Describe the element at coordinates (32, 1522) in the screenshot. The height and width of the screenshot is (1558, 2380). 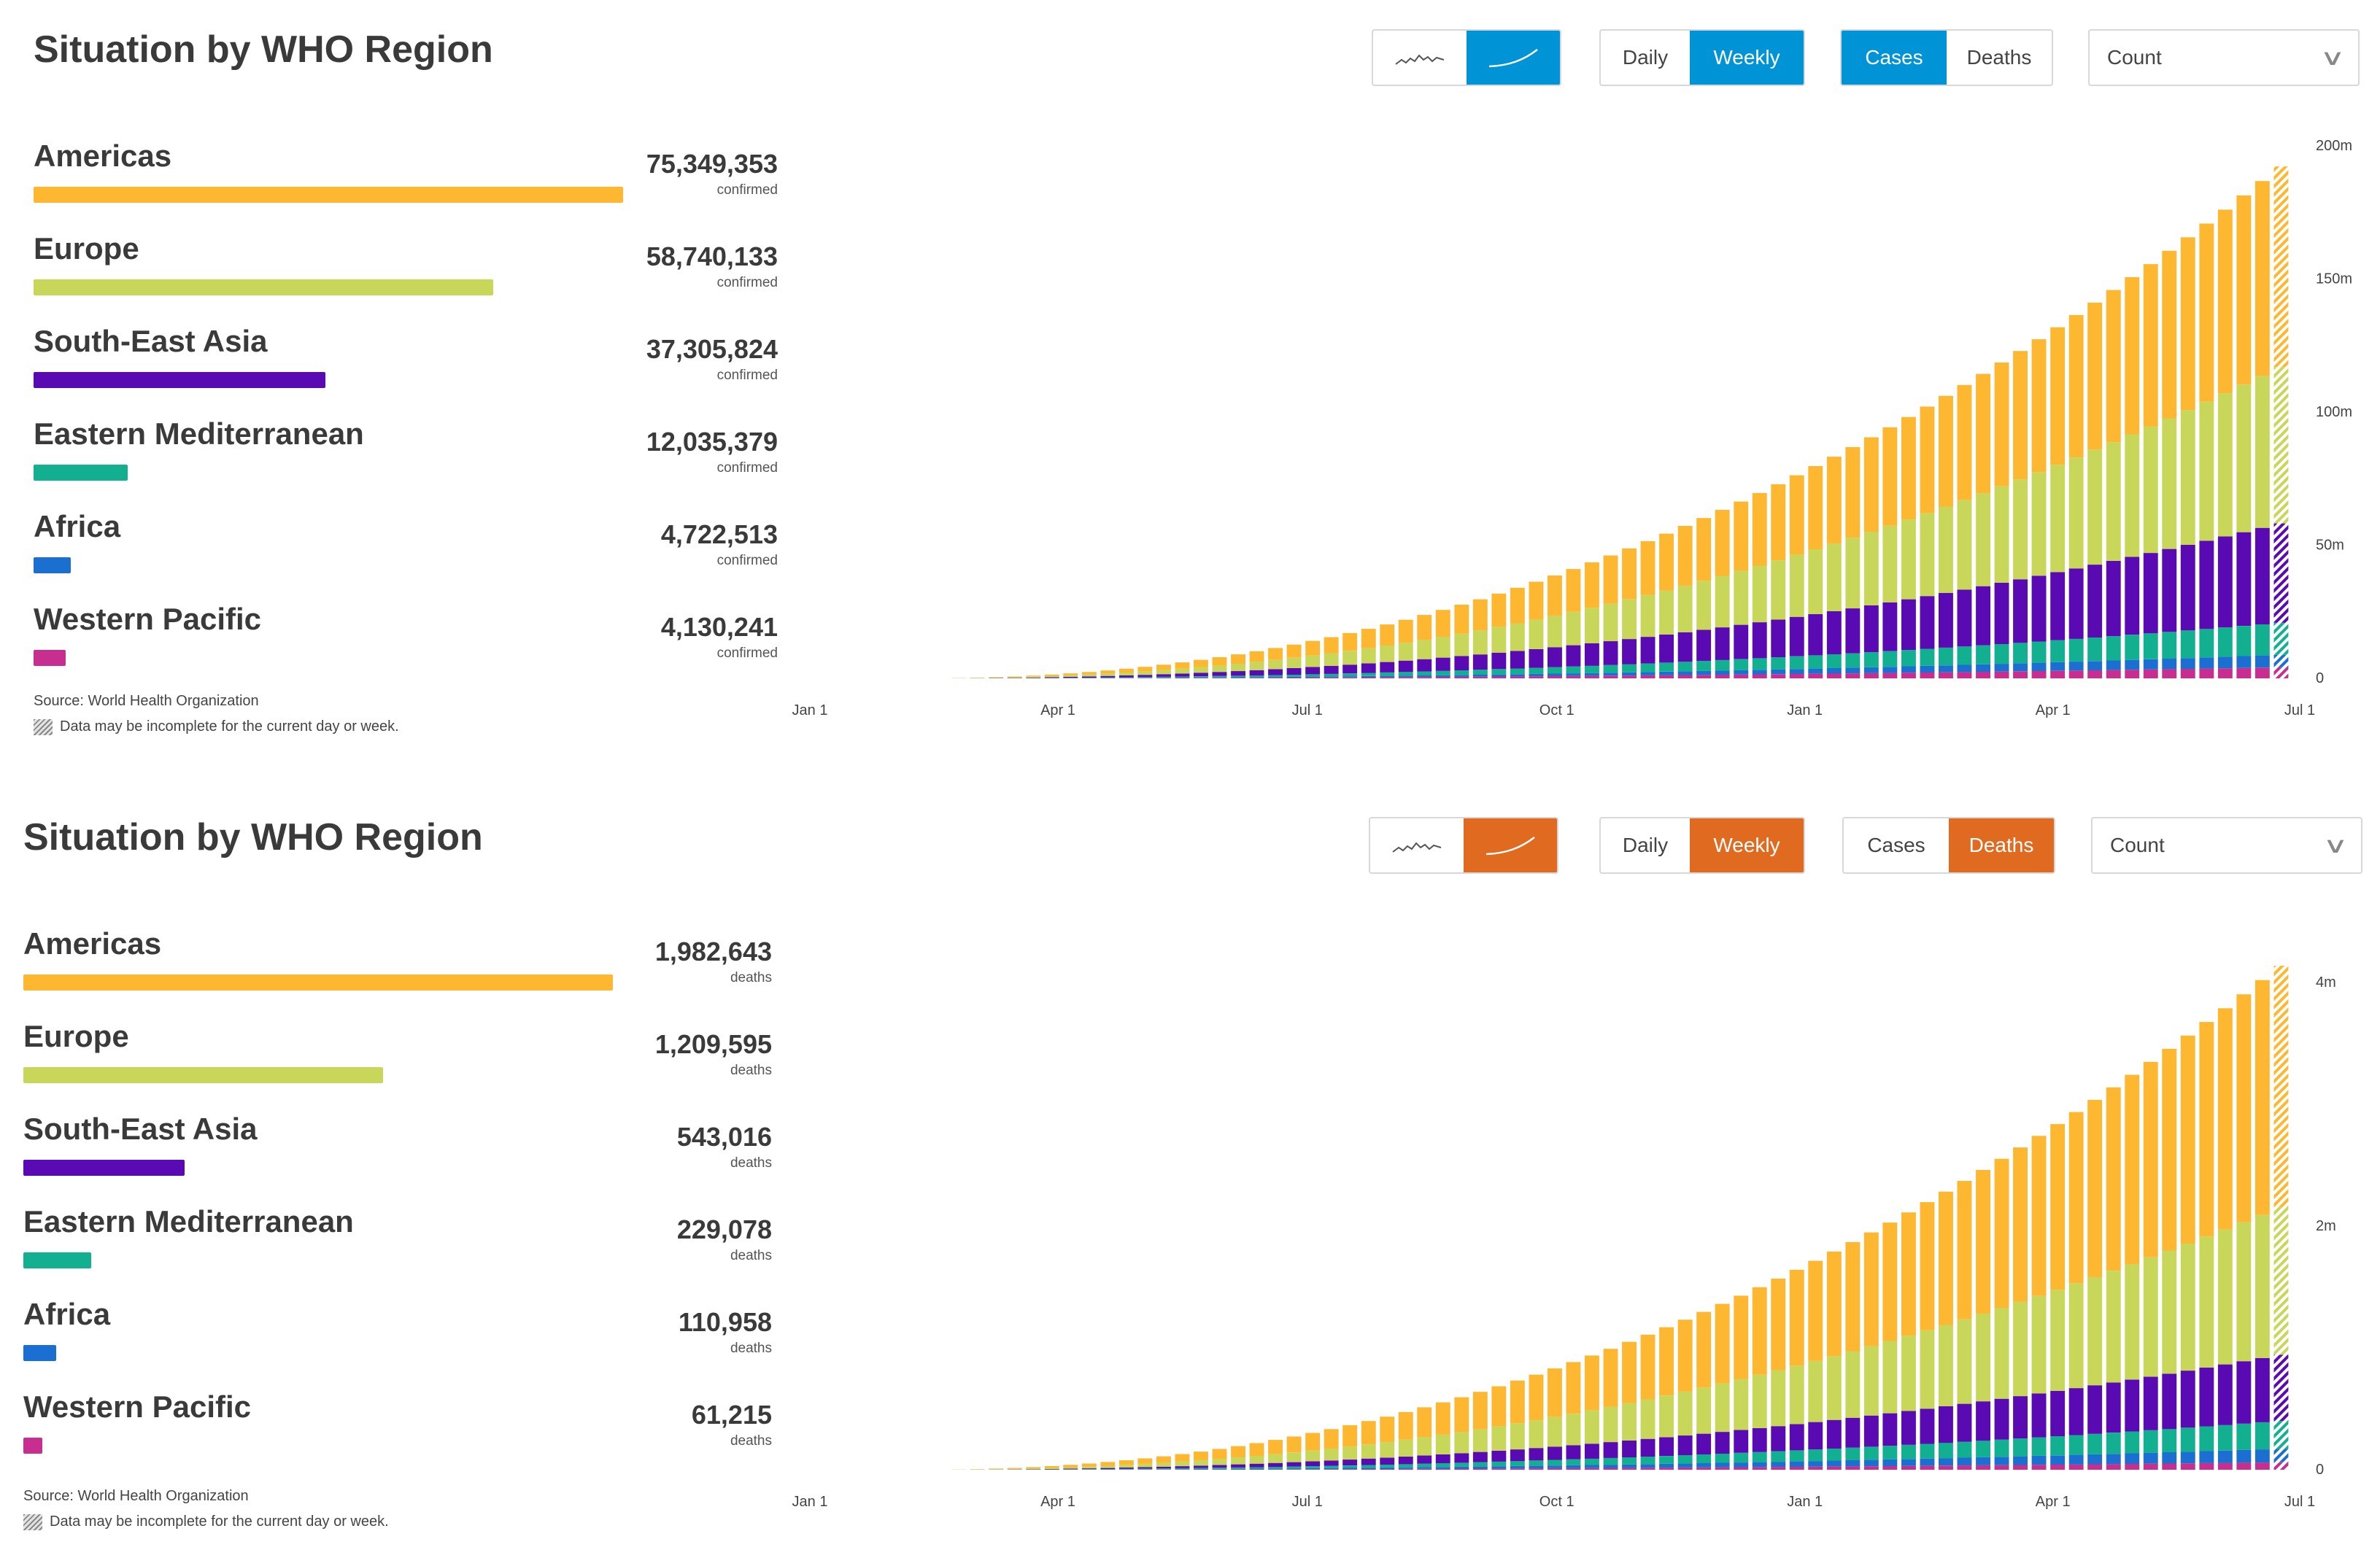
I see `hatch-icon` at that location.